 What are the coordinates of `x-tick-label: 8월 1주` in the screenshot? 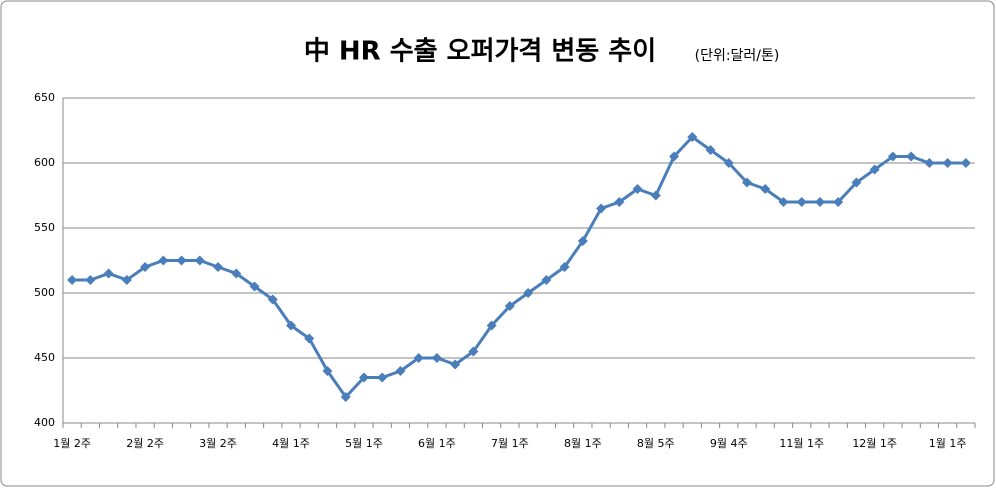 It's located at (583, 443).